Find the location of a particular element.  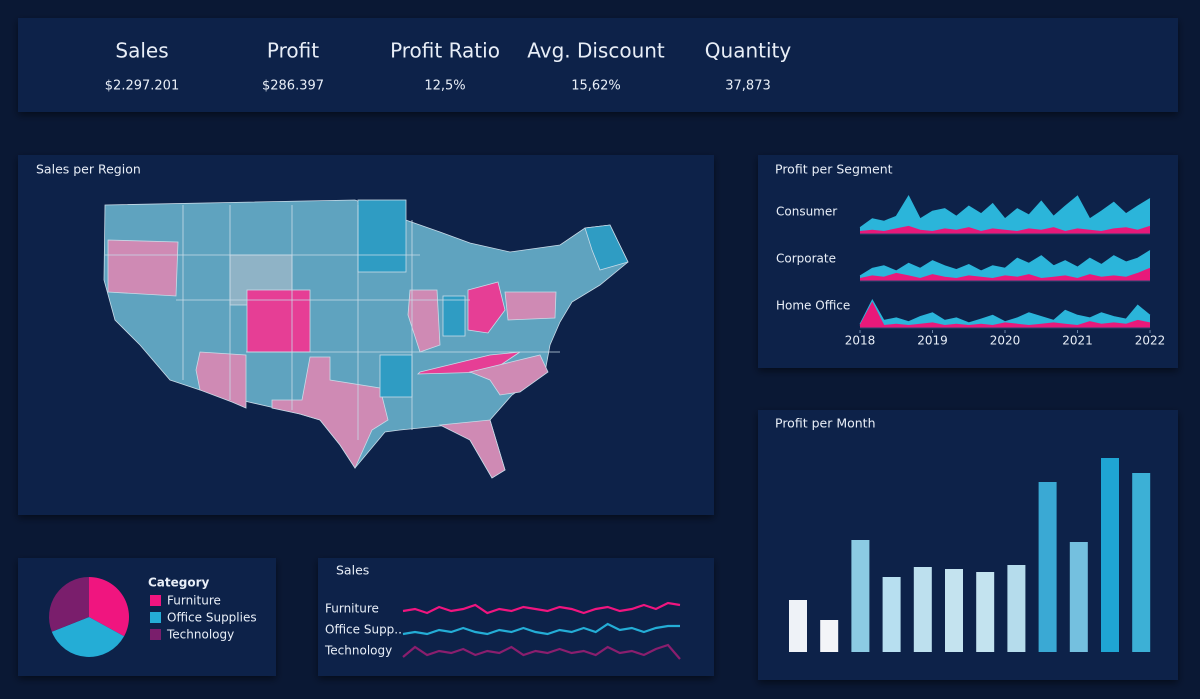

x-tick-label: 2019 is located at coordinates (932, 341).